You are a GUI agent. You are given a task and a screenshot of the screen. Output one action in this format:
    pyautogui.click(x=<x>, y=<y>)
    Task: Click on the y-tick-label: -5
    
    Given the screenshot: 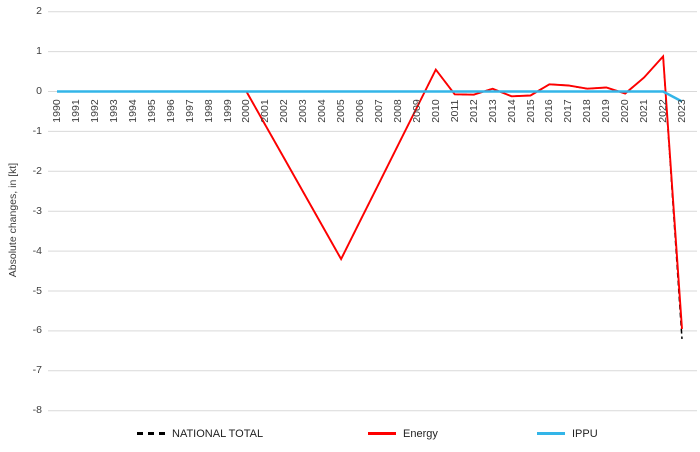 What is the action you would take?
    pyautogui.click(x=37, y=290)
    